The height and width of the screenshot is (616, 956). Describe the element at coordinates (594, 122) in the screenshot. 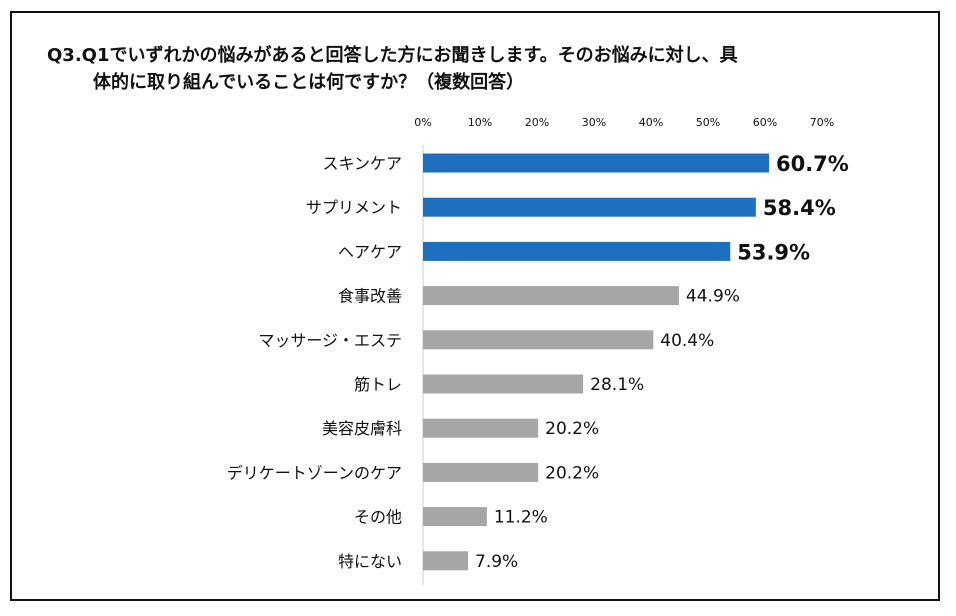

I see `x-tick-label: 30%` at that location.